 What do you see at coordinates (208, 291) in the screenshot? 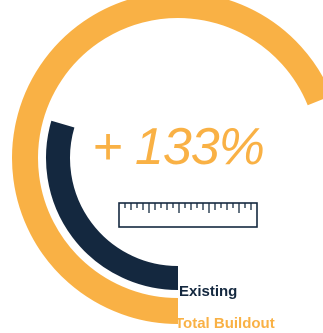
I see `existing-label: Existing` at bounding box center [208, 291].